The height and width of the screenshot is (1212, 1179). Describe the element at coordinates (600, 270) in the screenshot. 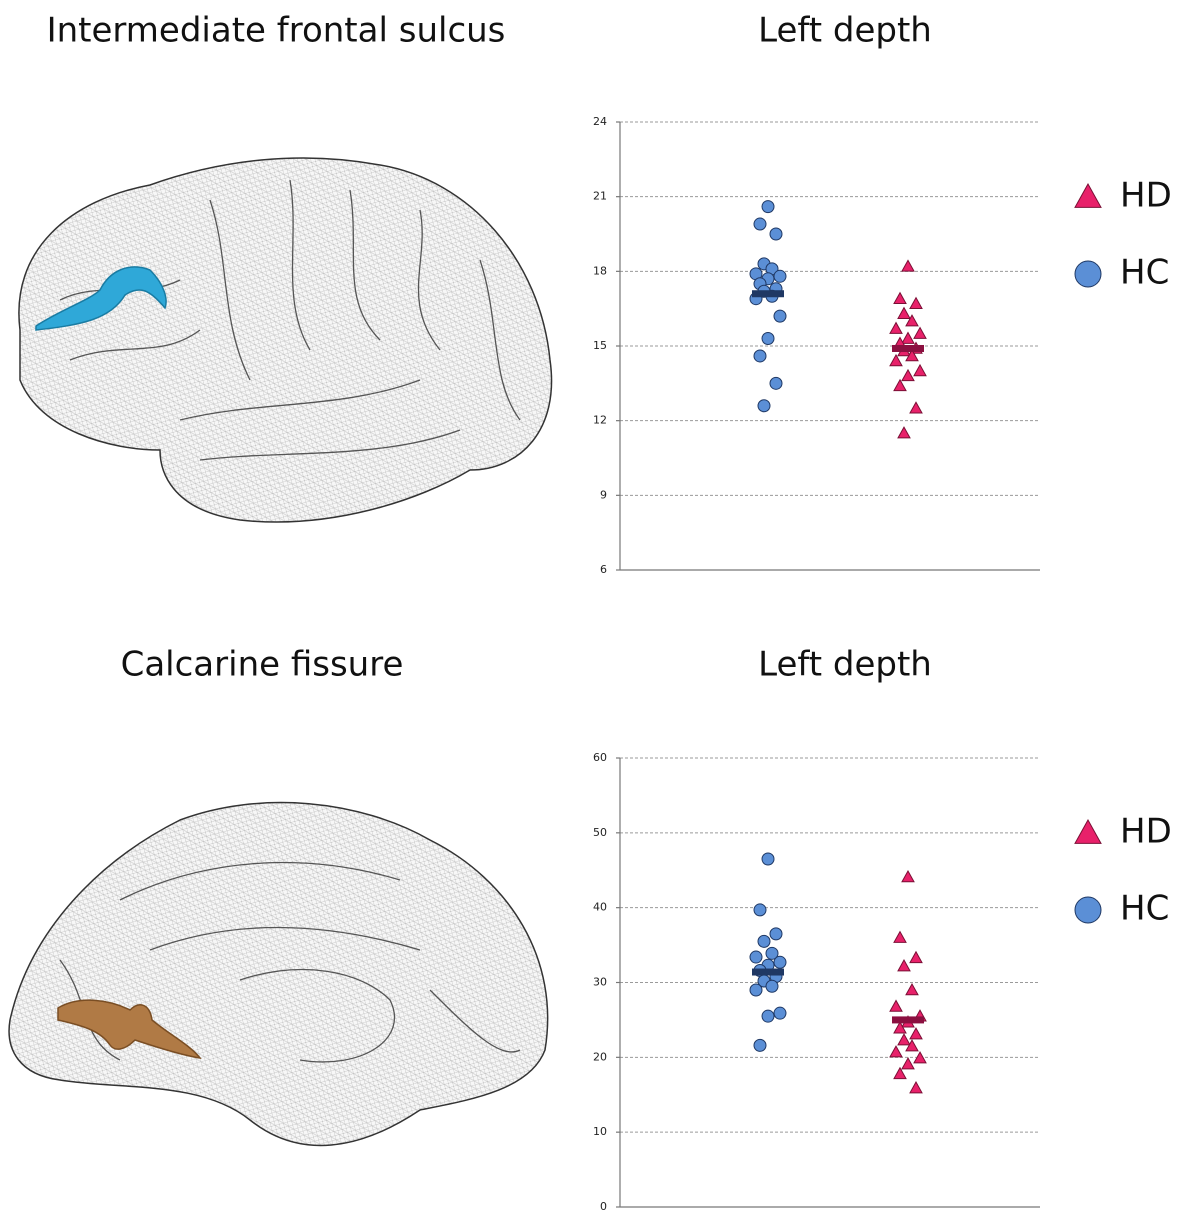

I see `y-tick-label: 18` at that location.